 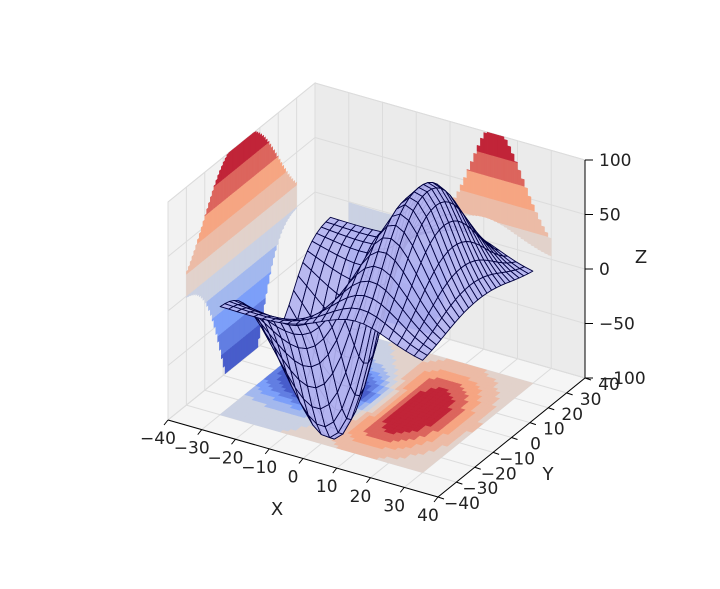 I want to click on y-tick-label: 20, so click(x=572, y=415).